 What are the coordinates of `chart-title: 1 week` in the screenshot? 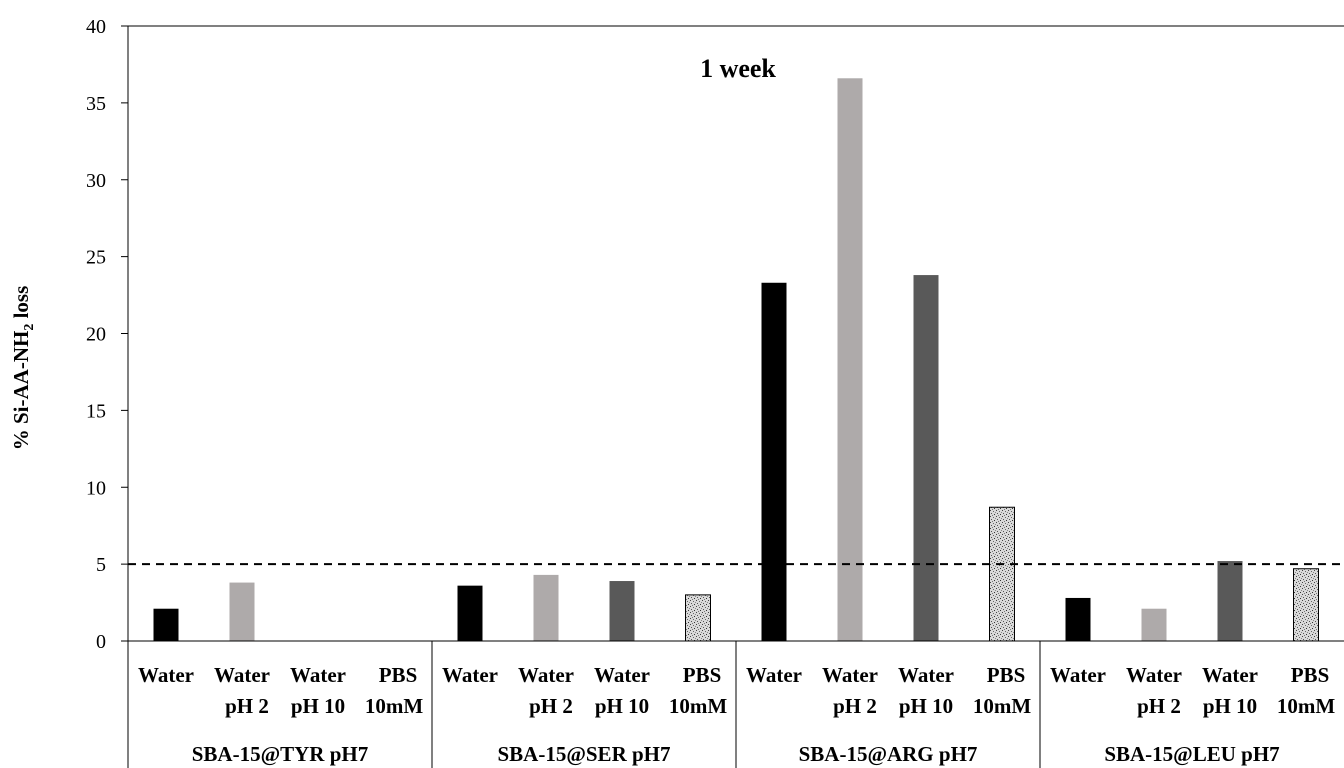 It's located at (738, 68).